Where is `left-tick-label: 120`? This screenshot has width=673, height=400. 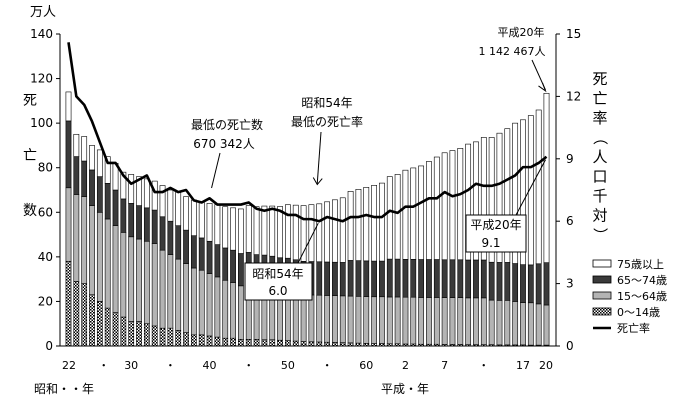
left-tick-label: 120 is located at coordinates (41, 79).